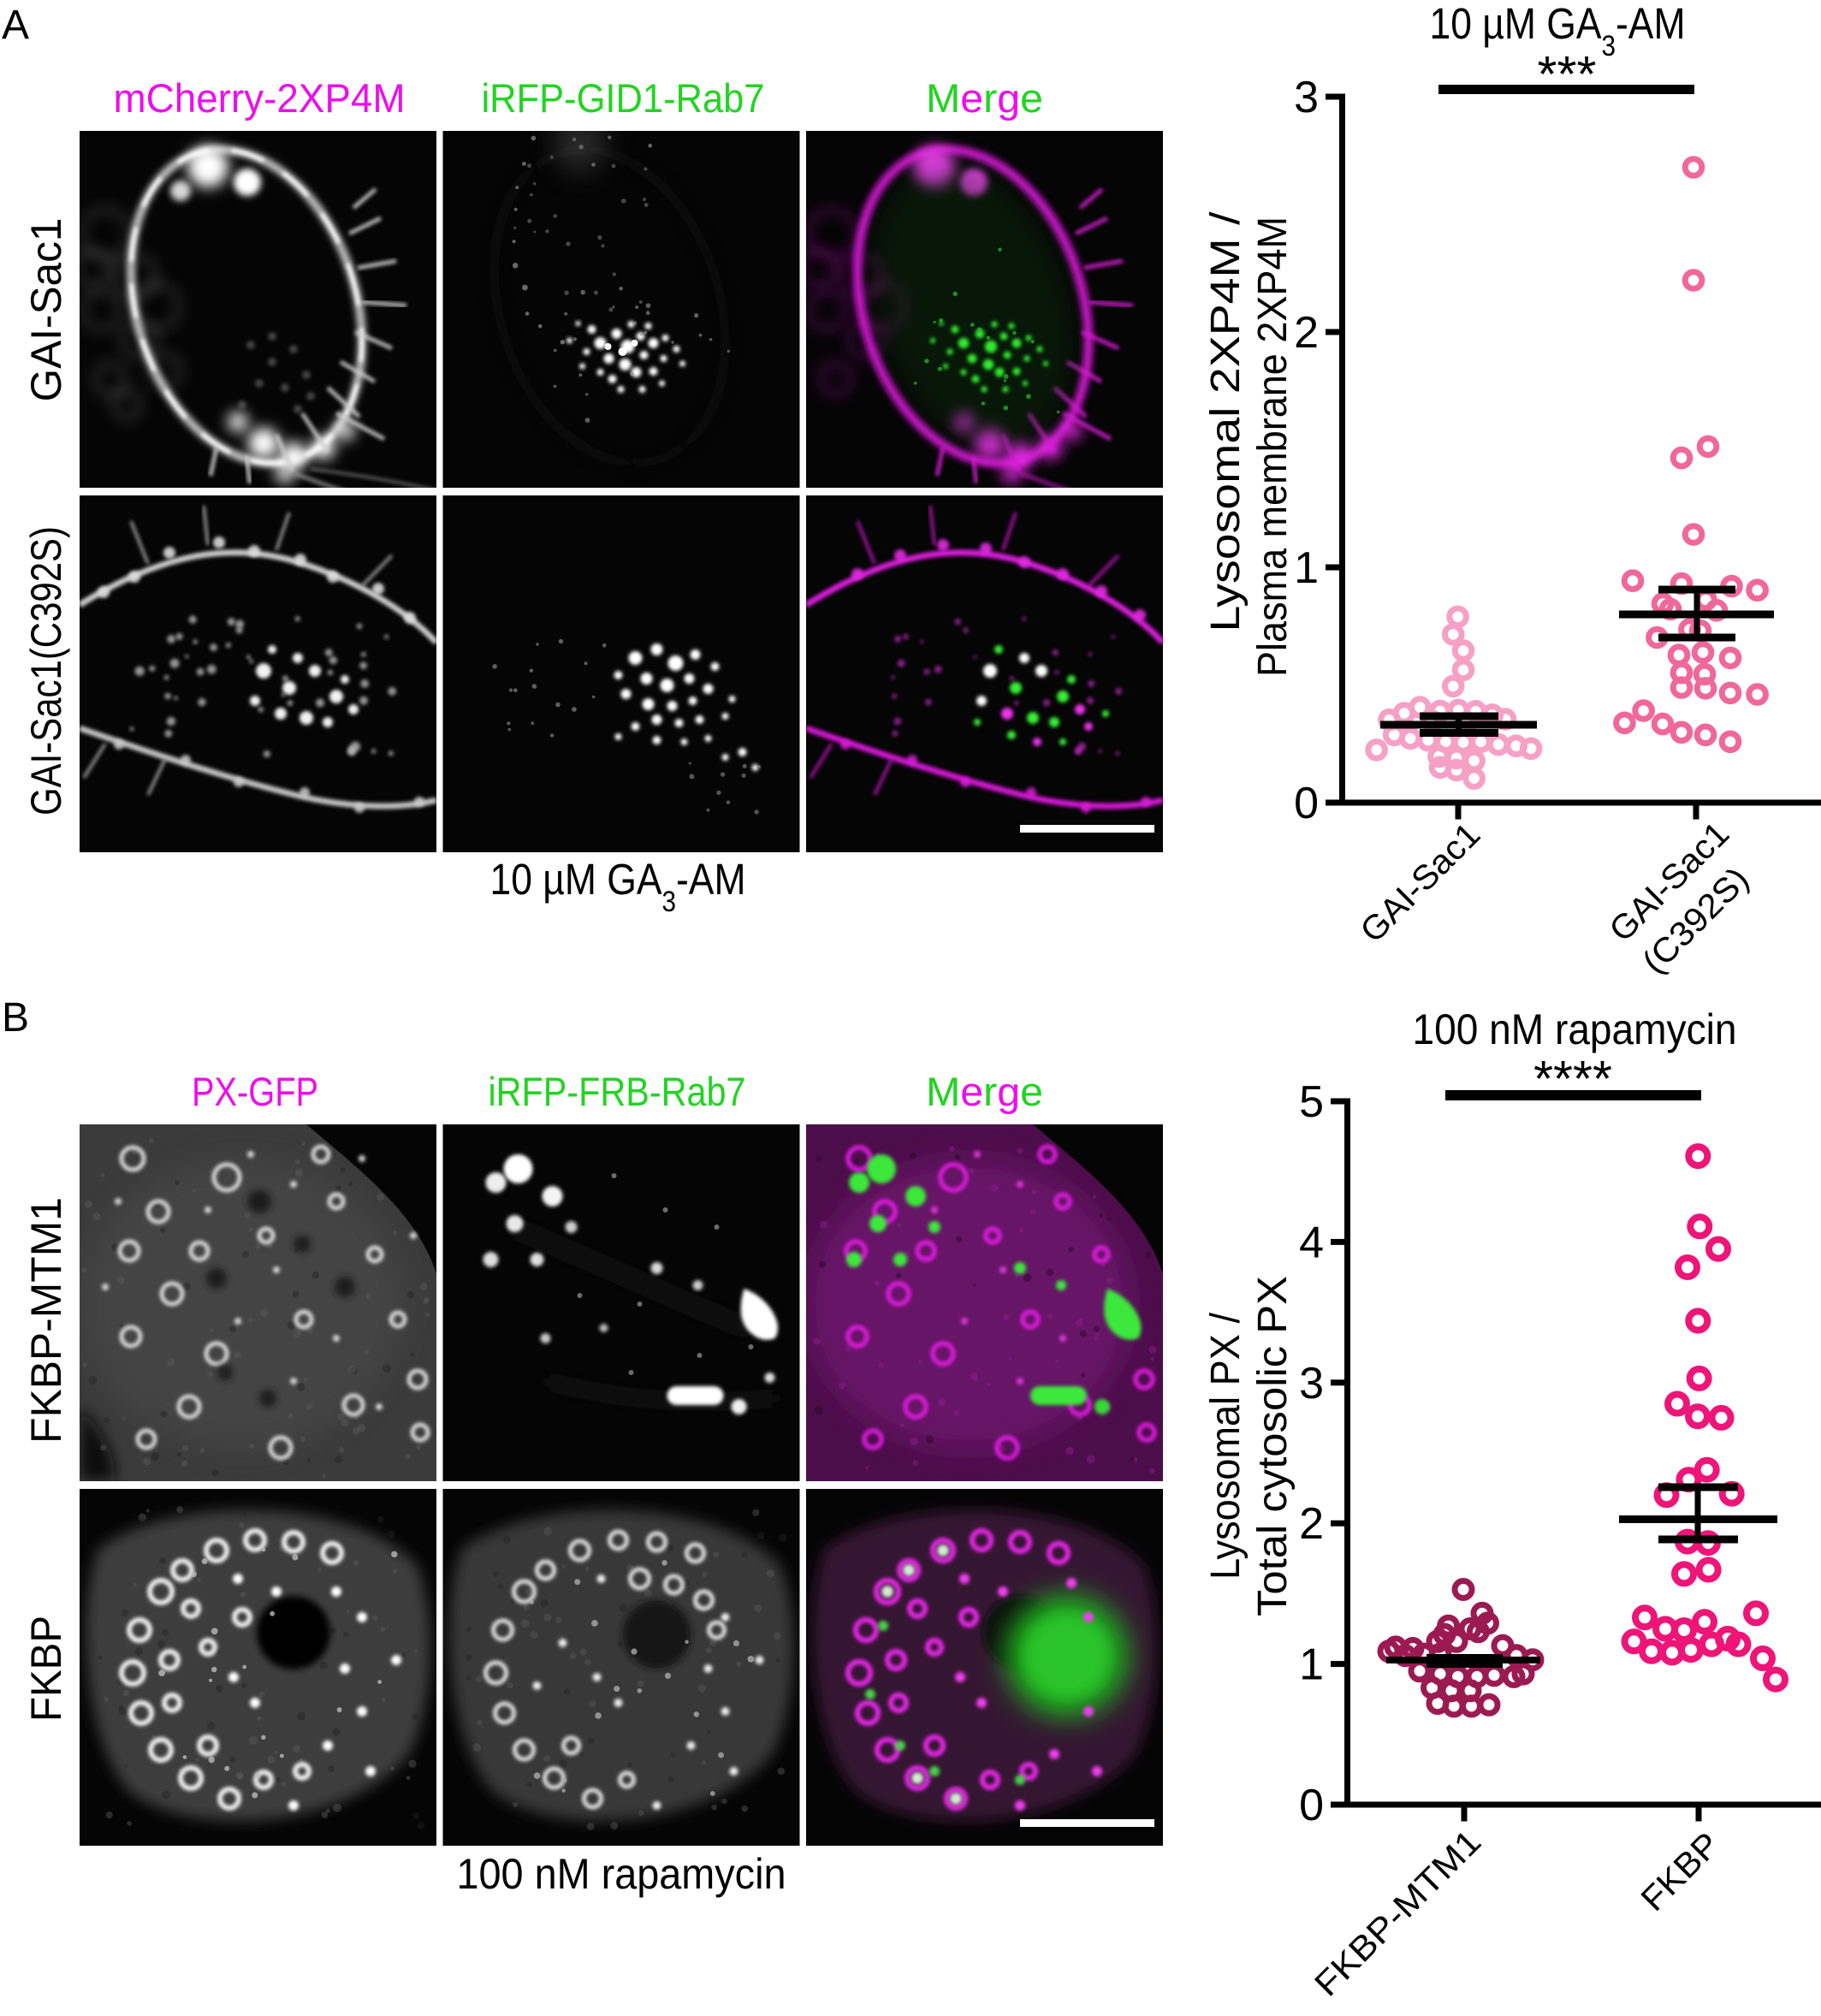  What do you see at coordinates (1312, 1242) in the screenshot?
I see `svg-text: 4` at bounding box center [1312, 1242].